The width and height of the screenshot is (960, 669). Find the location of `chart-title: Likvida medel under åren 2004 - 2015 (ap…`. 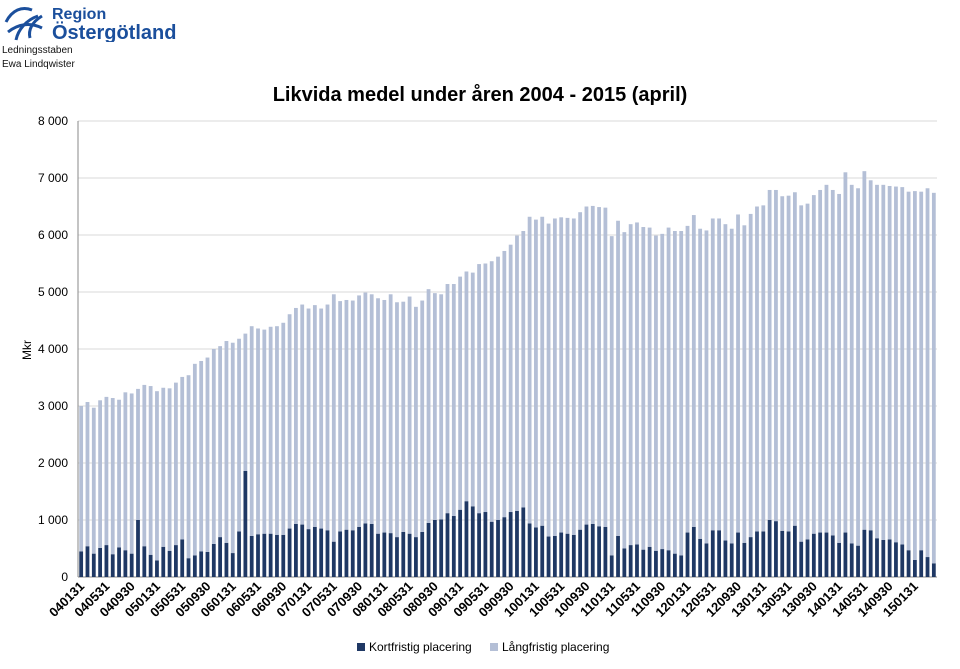

chart-title: Likvida medel under åren 2004 - 2015 (ap… is located at coordinates (480, 94).